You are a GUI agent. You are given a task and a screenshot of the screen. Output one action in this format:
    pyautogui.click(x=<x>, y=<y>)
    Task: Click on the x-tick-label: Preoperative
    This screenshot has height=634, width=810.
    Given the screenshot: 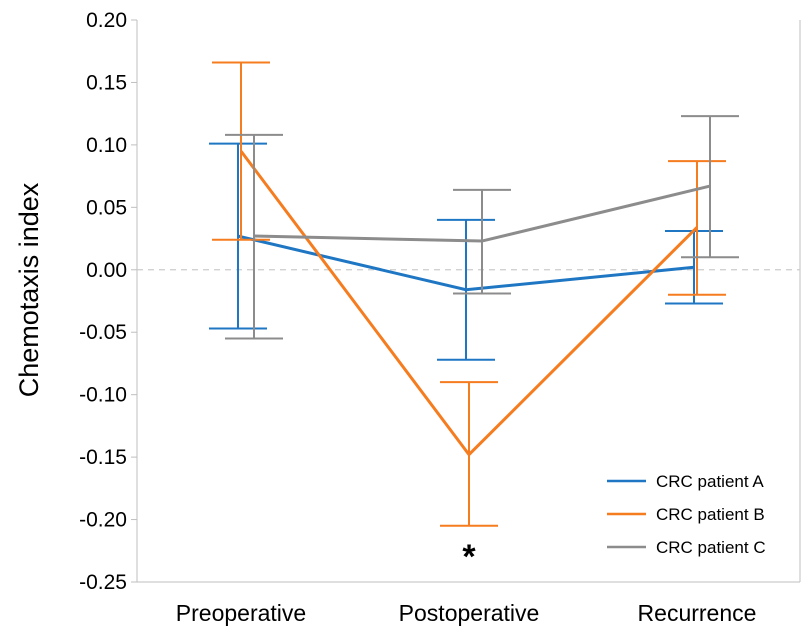 What is the action you would take?
    pyautogui.click(x=241, y=613)
    